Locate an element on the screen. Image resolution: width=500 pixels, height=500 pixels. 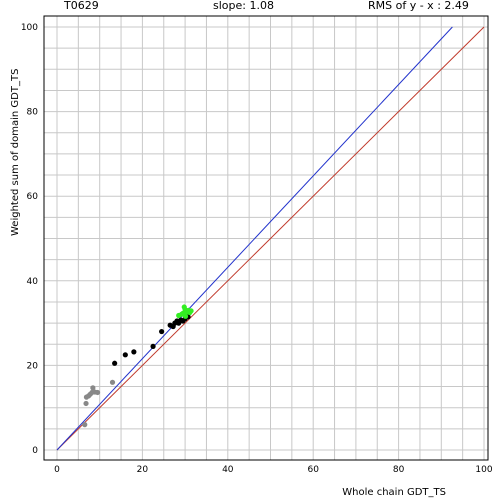
x-tick-label: 0 is located at coordinates (57, 470).